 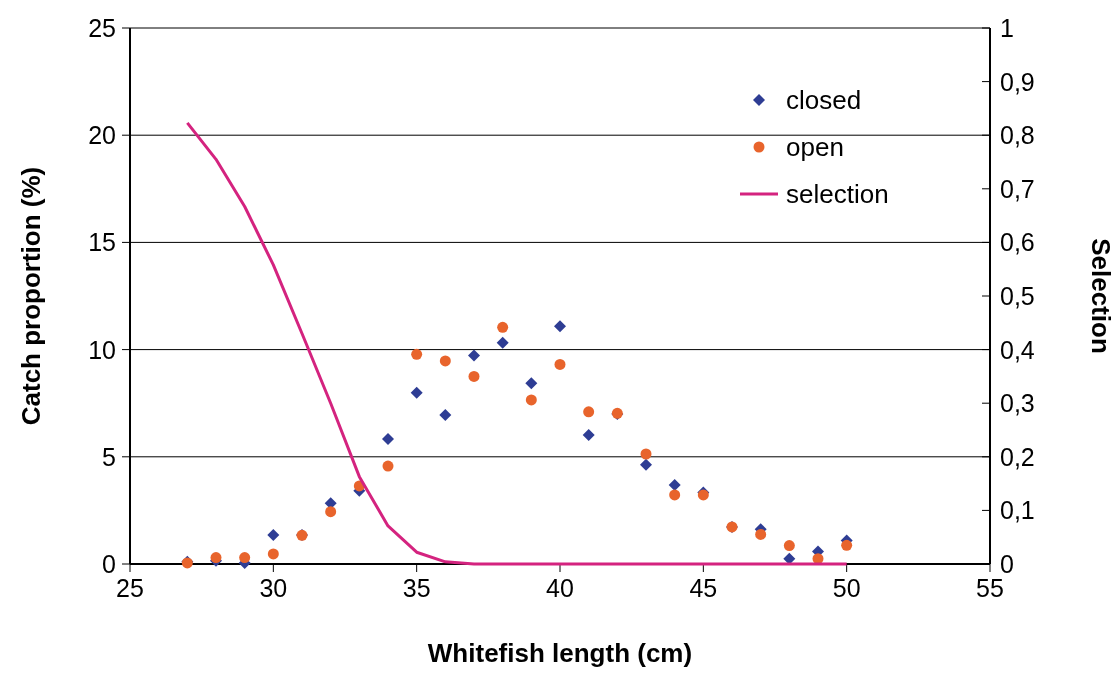 I want to click on y-axis-title: Catch proportion (%), so click(x=31, y=296).